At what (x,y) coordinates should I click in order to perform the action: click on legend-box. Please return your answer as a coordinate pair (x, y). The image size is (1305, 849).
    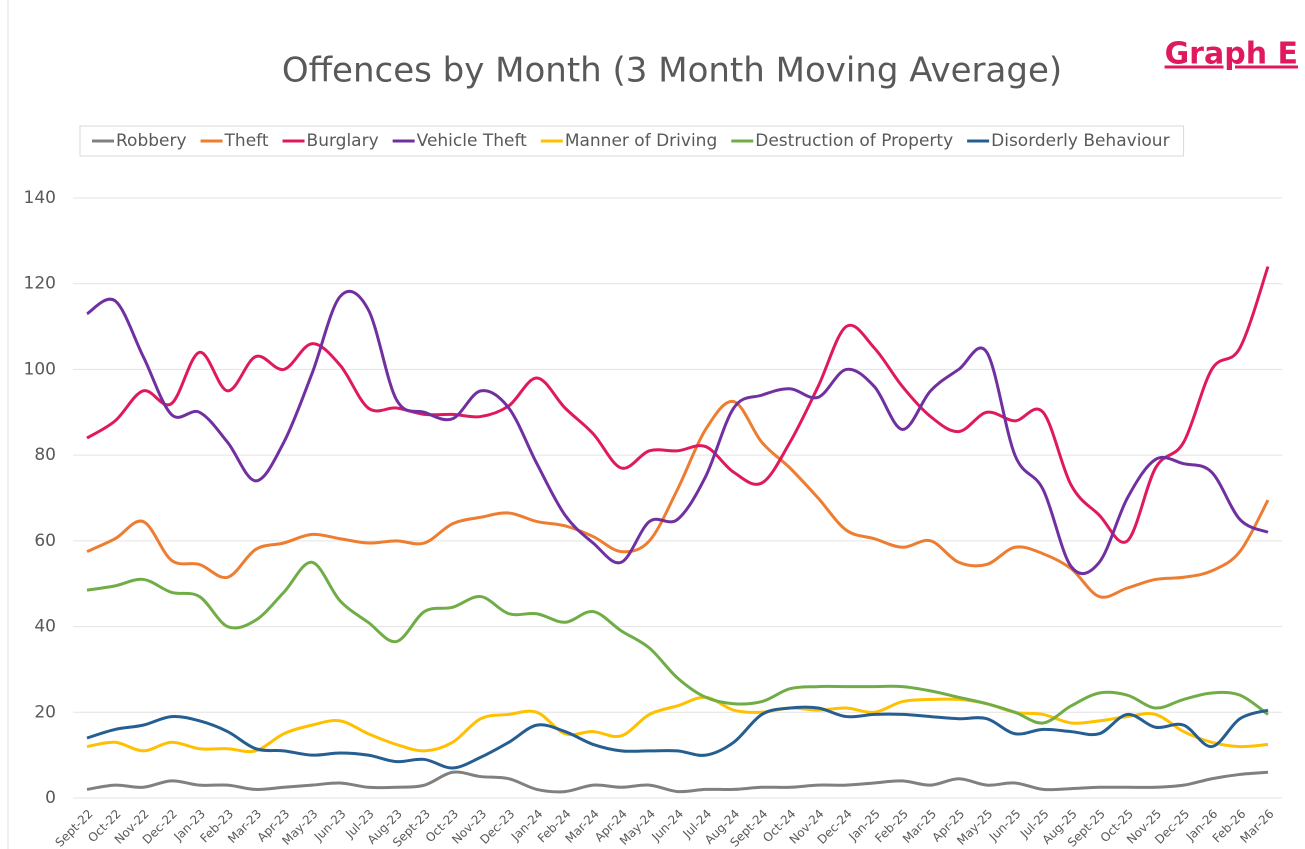
    Looking at the image, I should click on (632, 141).